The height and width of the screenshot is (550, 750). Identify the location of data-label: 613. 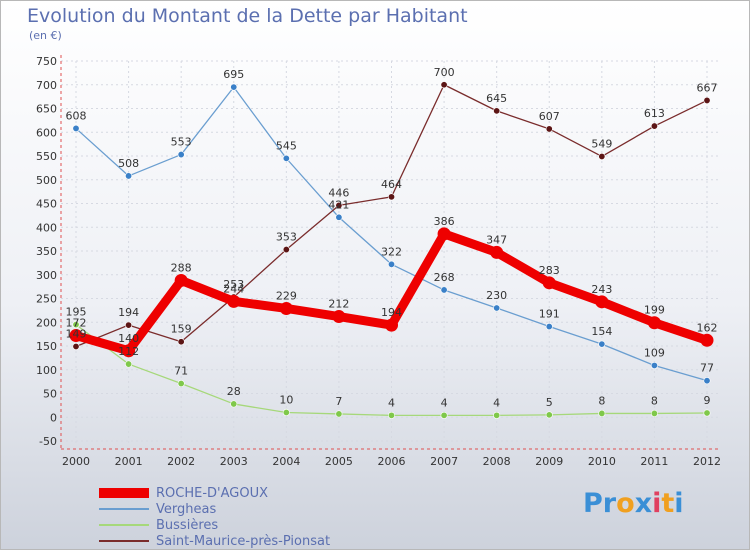
(654, 113).